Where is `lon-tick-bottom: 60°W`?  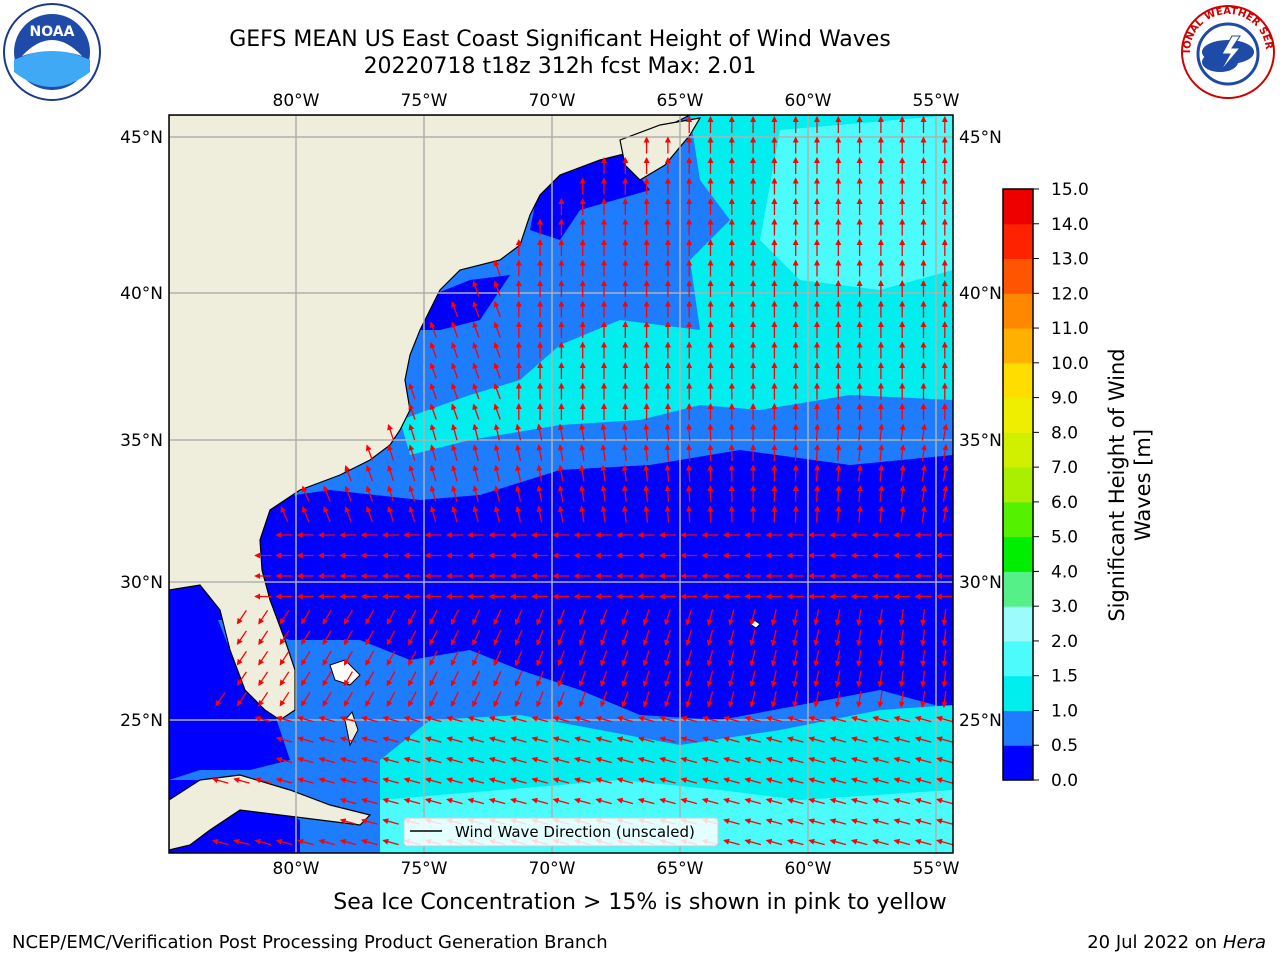 lon-tick-bottom: 60°W is located at coordinates (808, 869).